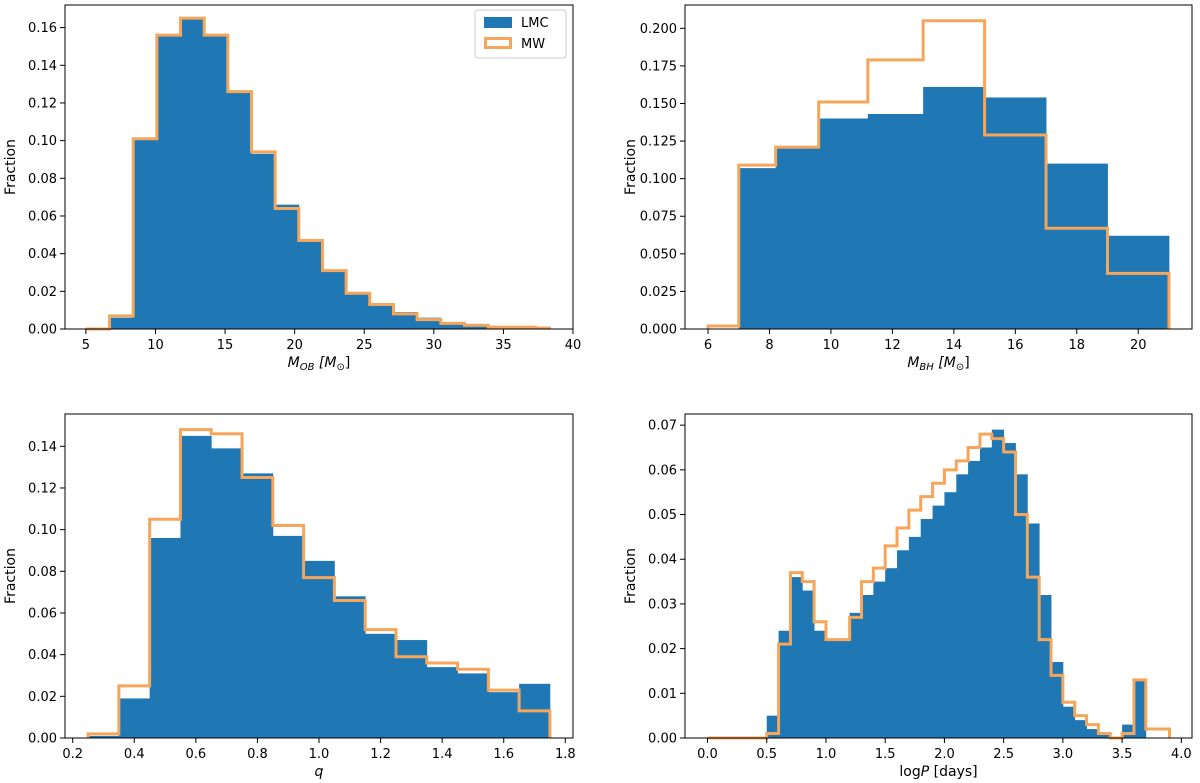  What do you see at coordinates (1003, 754) in the screenshot?
I see `x-tick-label: 2.5` at bounding box center [1003, 754].